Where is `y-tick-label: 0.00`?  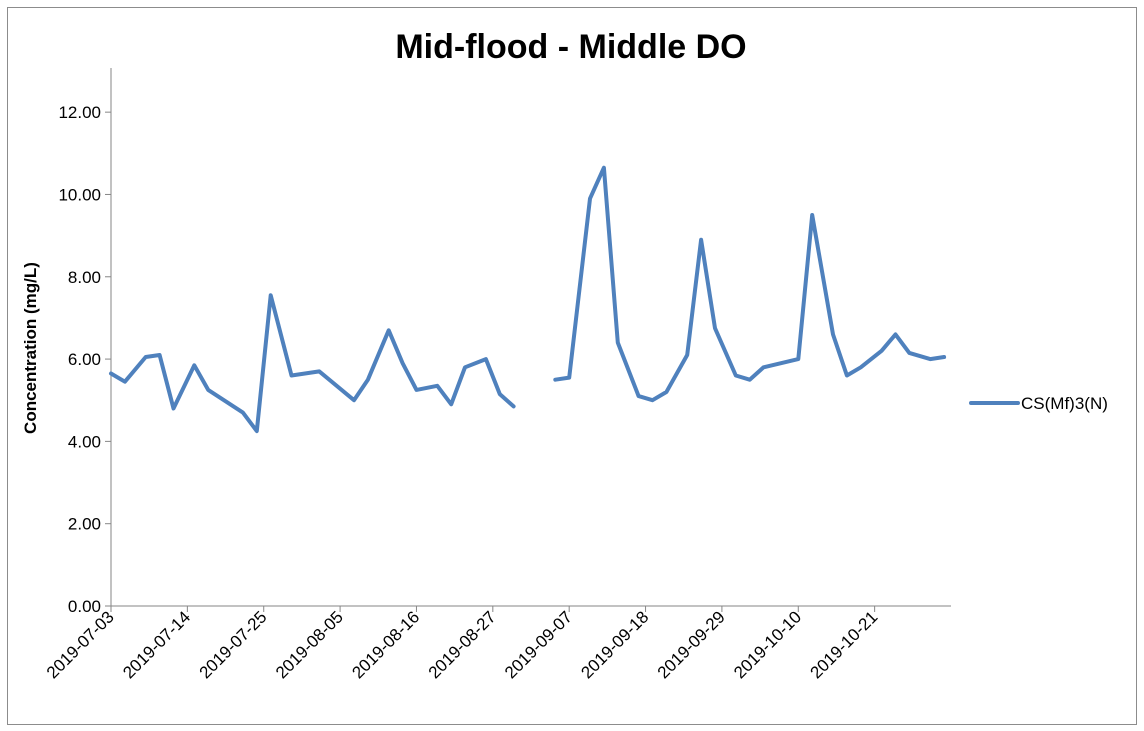
y-tick-label: 0.00 is located at coordinates (84, 606).